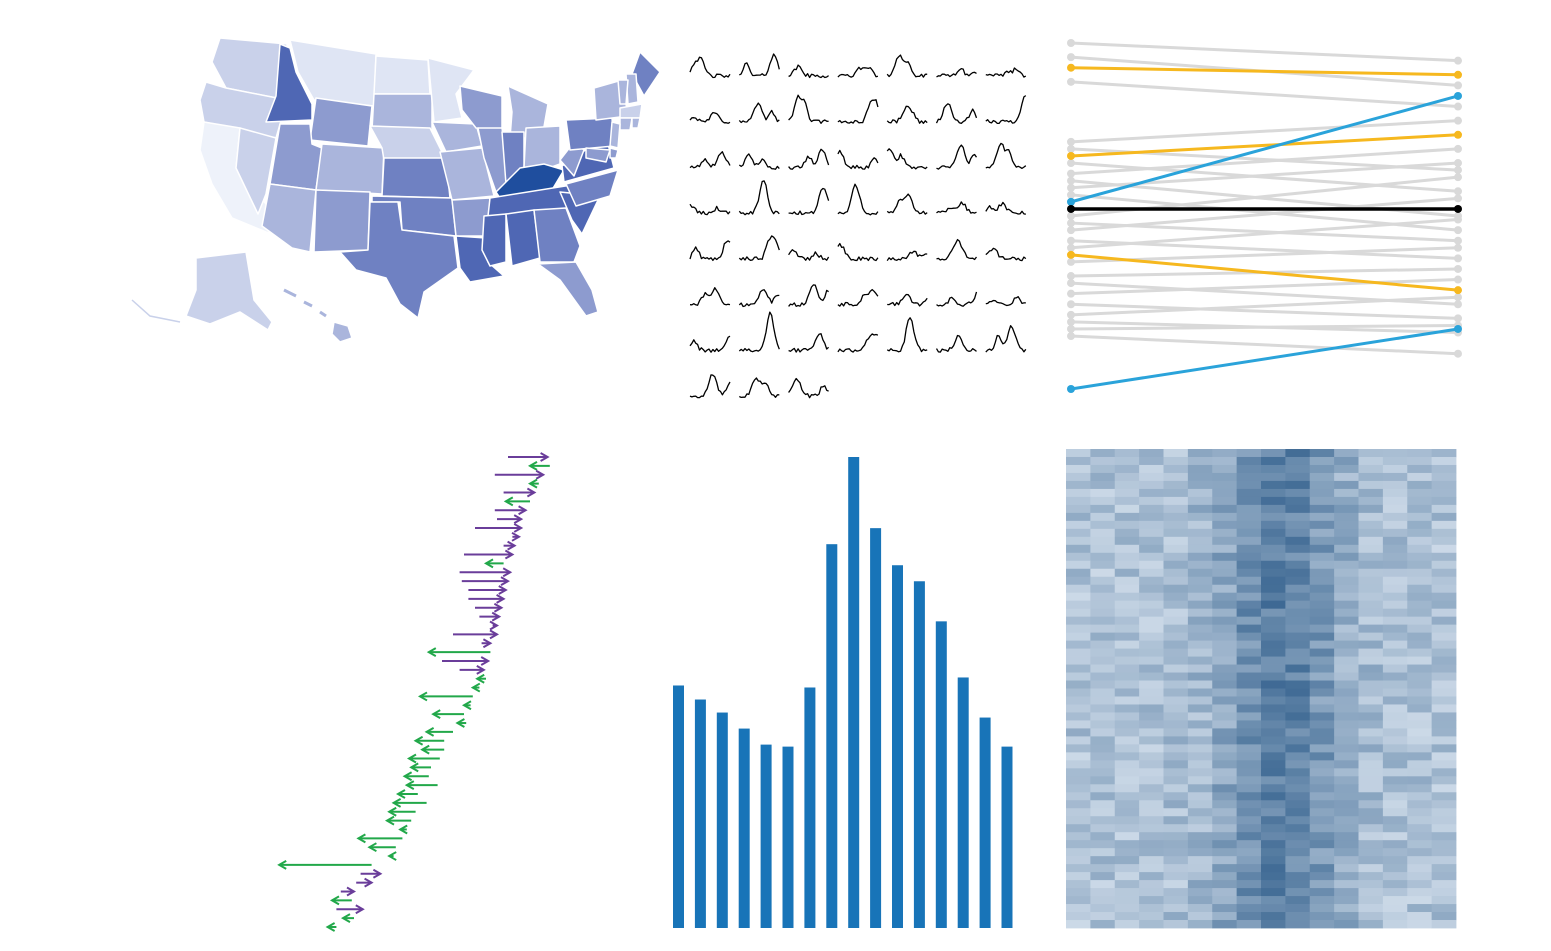 This screenshot has width=1551, height=951. Describe the element at coordinates (1395, 828) in the screenshot. I see `heatmap-cell-r48-c14` at that location.